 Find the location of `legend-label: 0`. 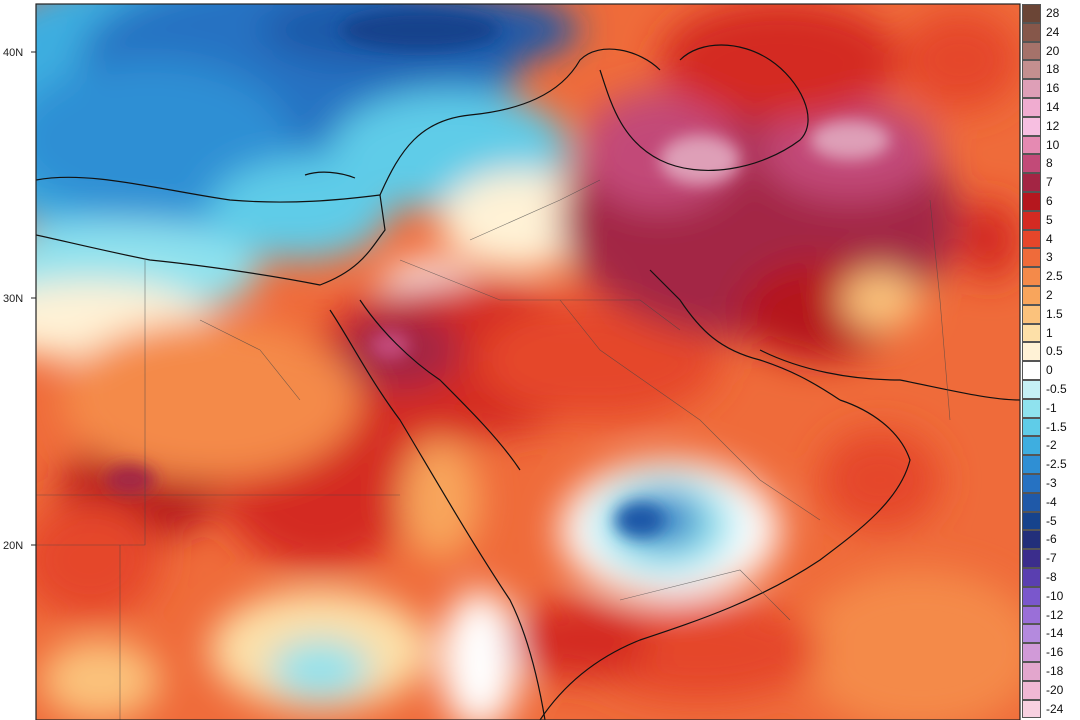

legend-label: 0 is located at coordinates (1049, 370).